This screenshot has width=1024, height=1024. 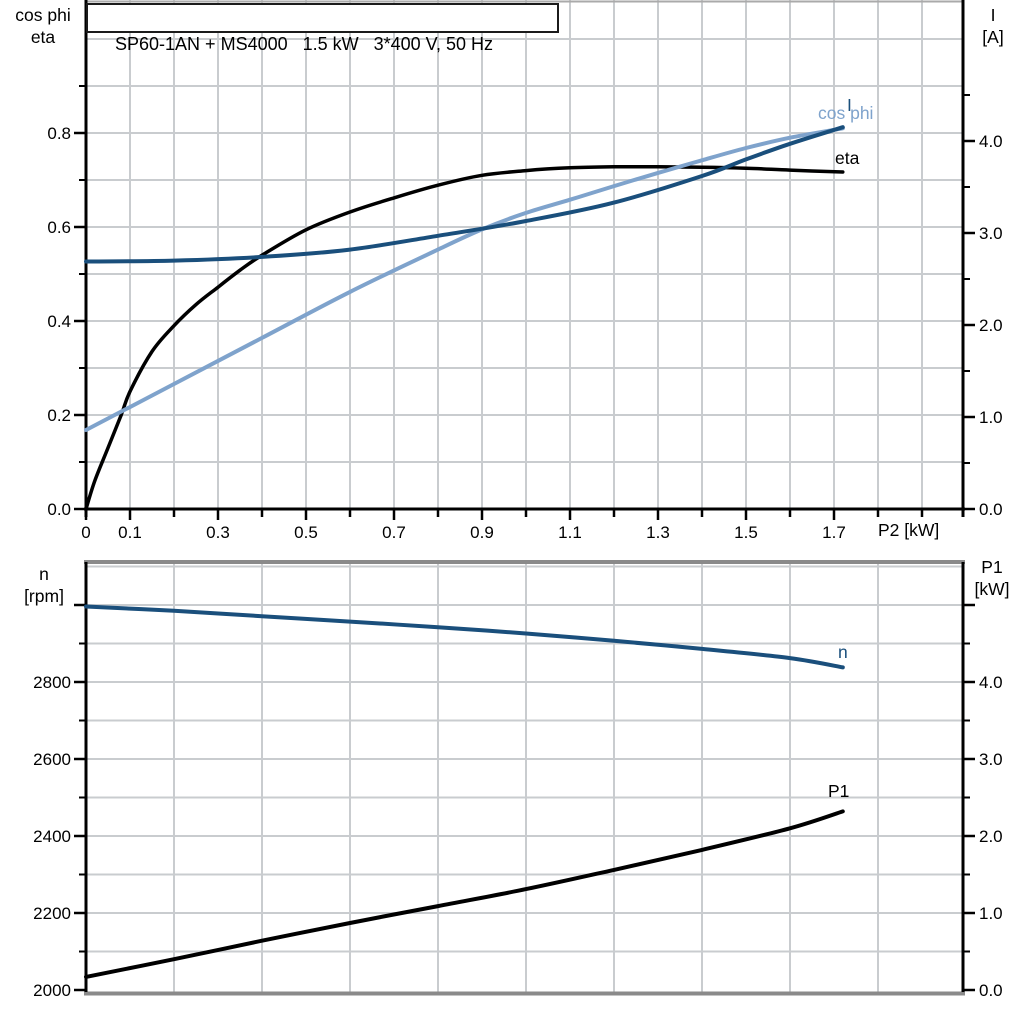 I want to click on top-left-axis-line1: cos phi, so click(x=43, y=15).